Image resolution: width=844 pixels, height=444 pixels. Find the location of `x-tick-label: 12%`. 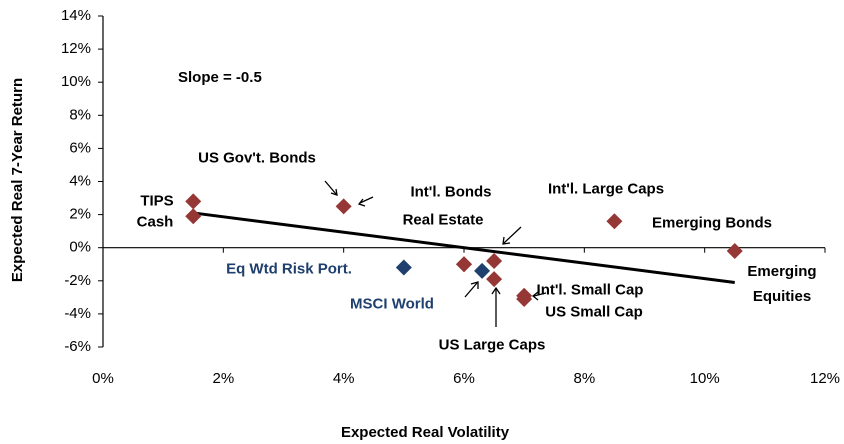

x-tick-label: 12% is located at coordinates (825, 378).